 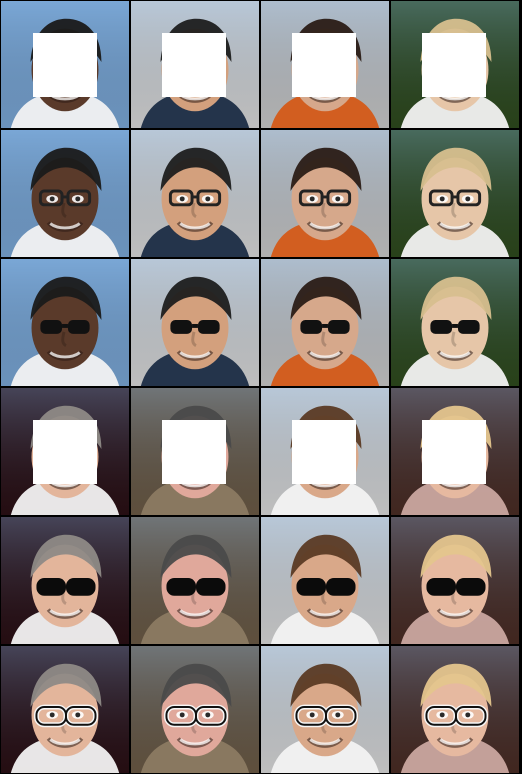 I want to click on tile-bottom-group-masked-input-woman-brown-hair-light-background, so click(x=325, y=451).